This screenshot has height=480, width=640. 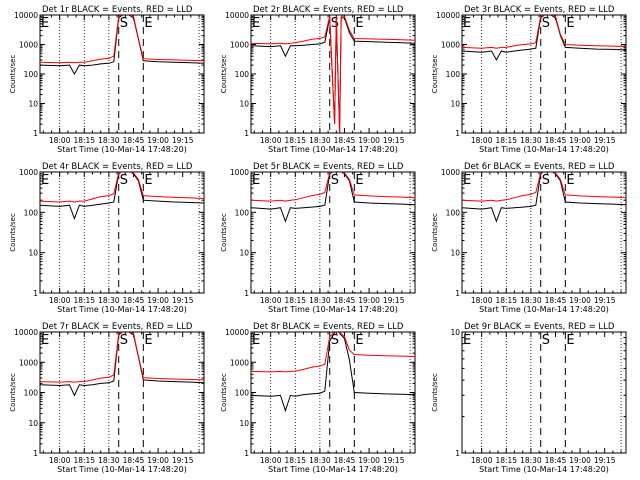 I want to click on panel-title: Det 2r BLACK = Events, RED = LLD, so click(x=328, y=10).